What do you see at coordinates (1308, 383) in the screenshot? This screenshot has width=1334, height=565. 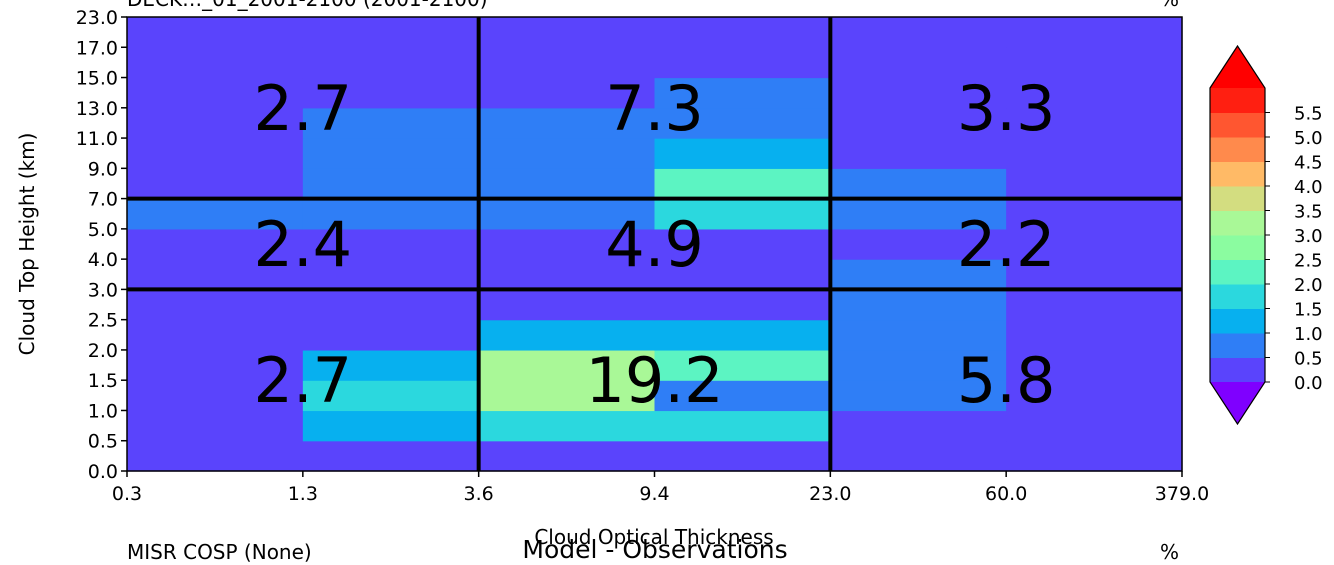 I see `colorbar-tick-label: 0.0` at bounding box center [1308, 383].